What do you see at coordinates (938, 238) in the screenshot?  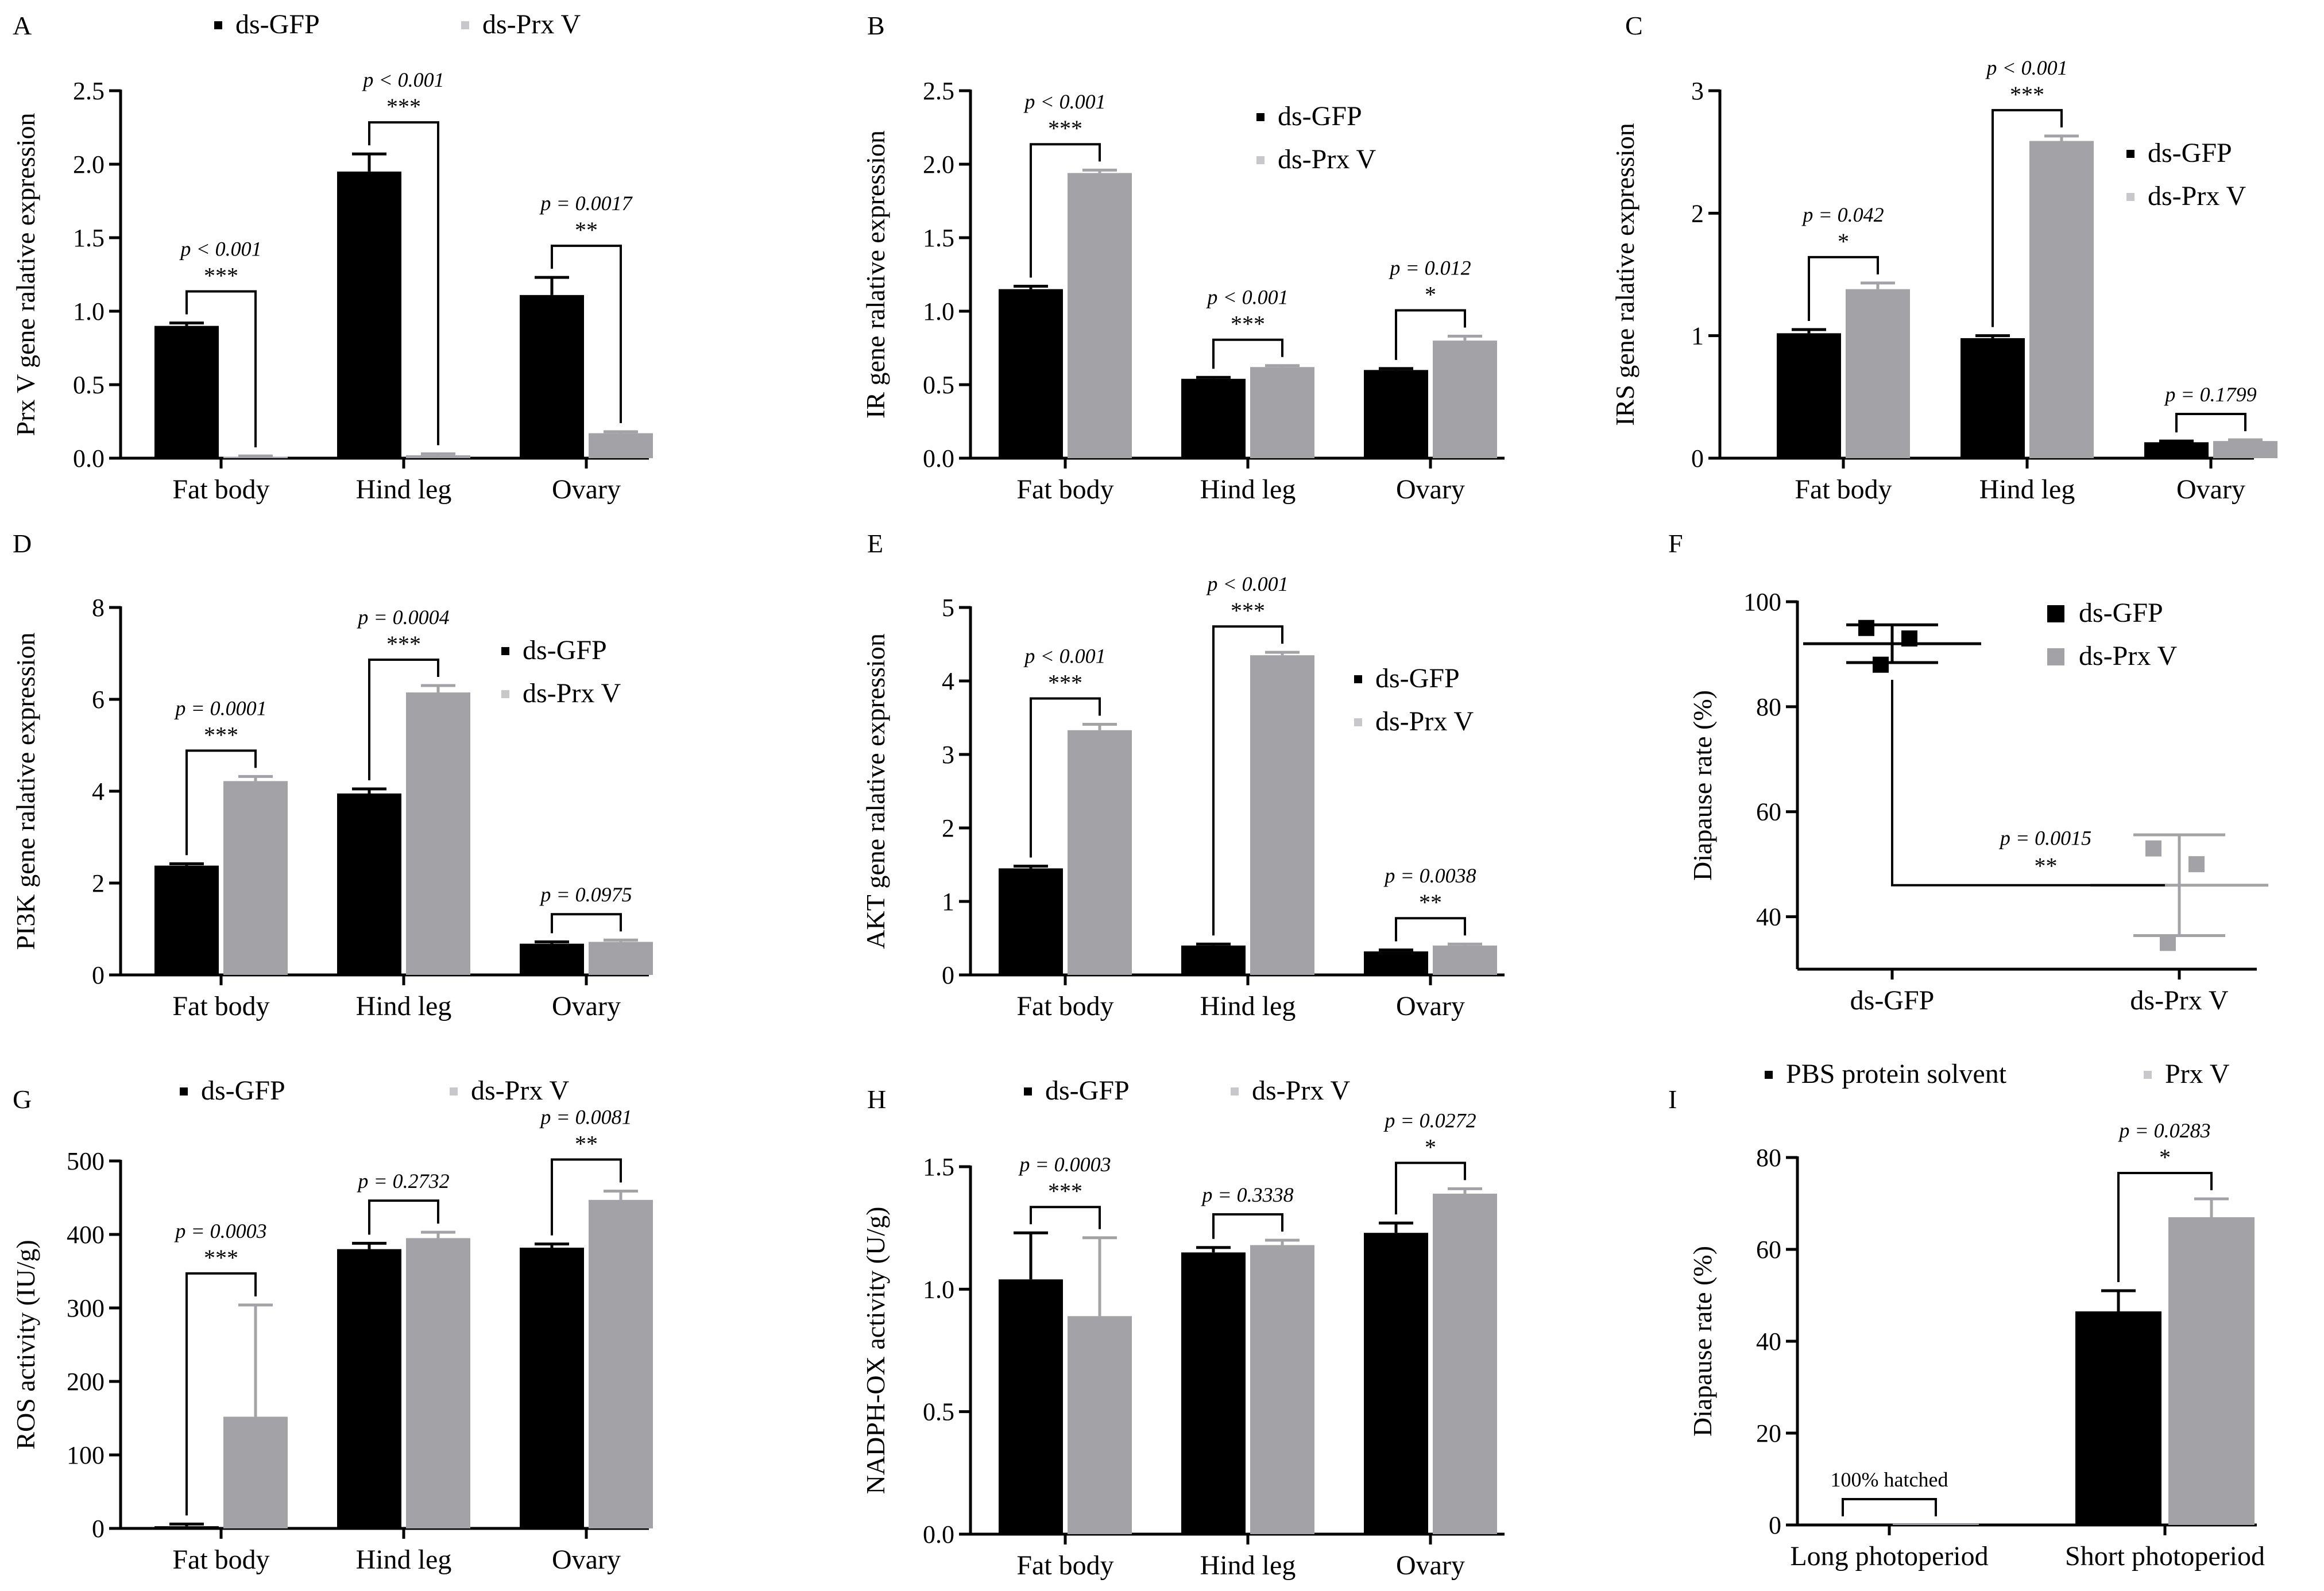 I see `y-tick-label: 1.5` at bounding box center [938, 238].